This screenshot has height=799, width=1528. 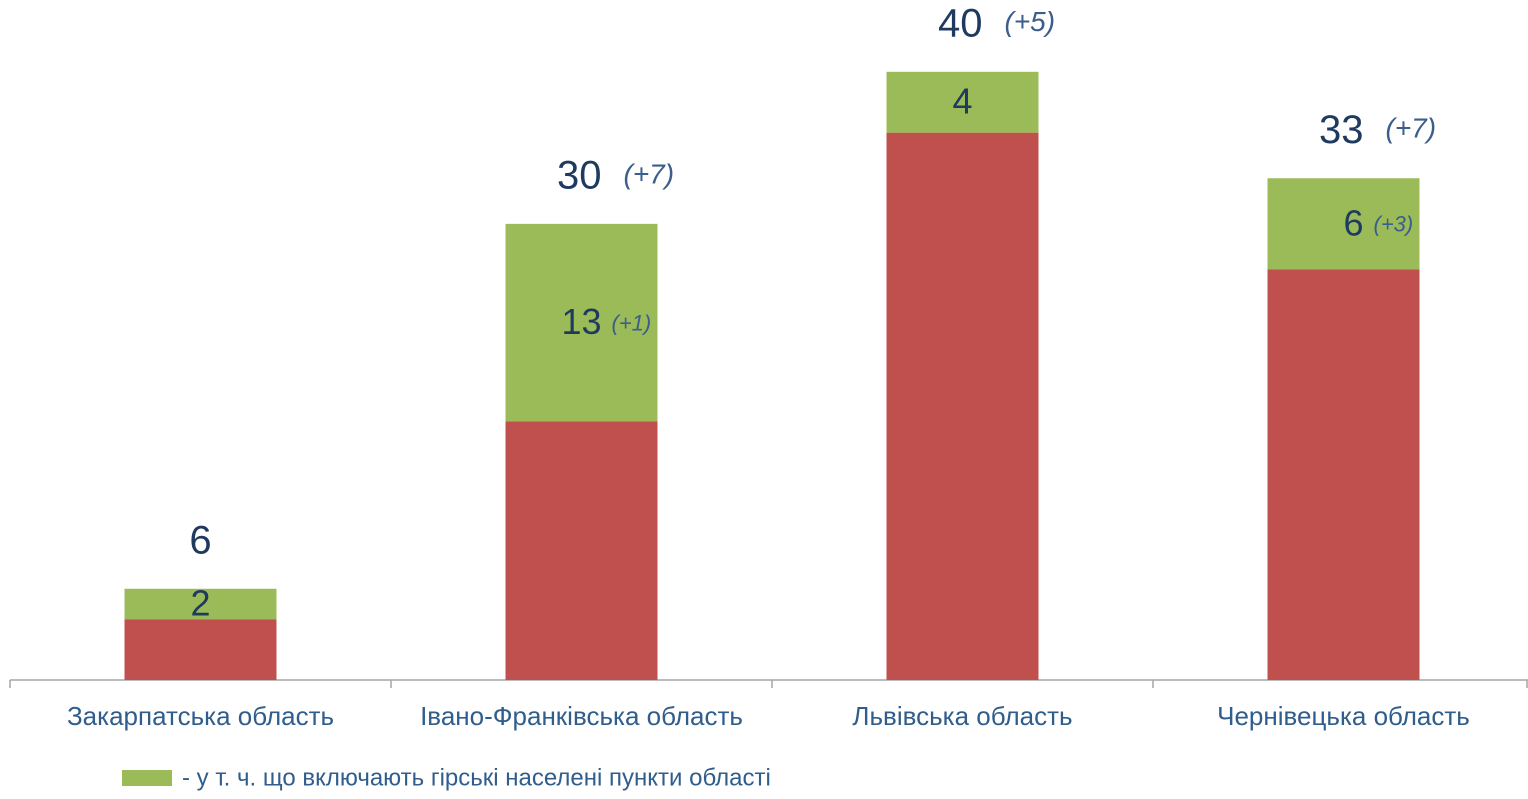 What do you see at coordinates (1341, 130) in the screenshot?
I see `total-label: 33` at bounding box center [1341, 130].